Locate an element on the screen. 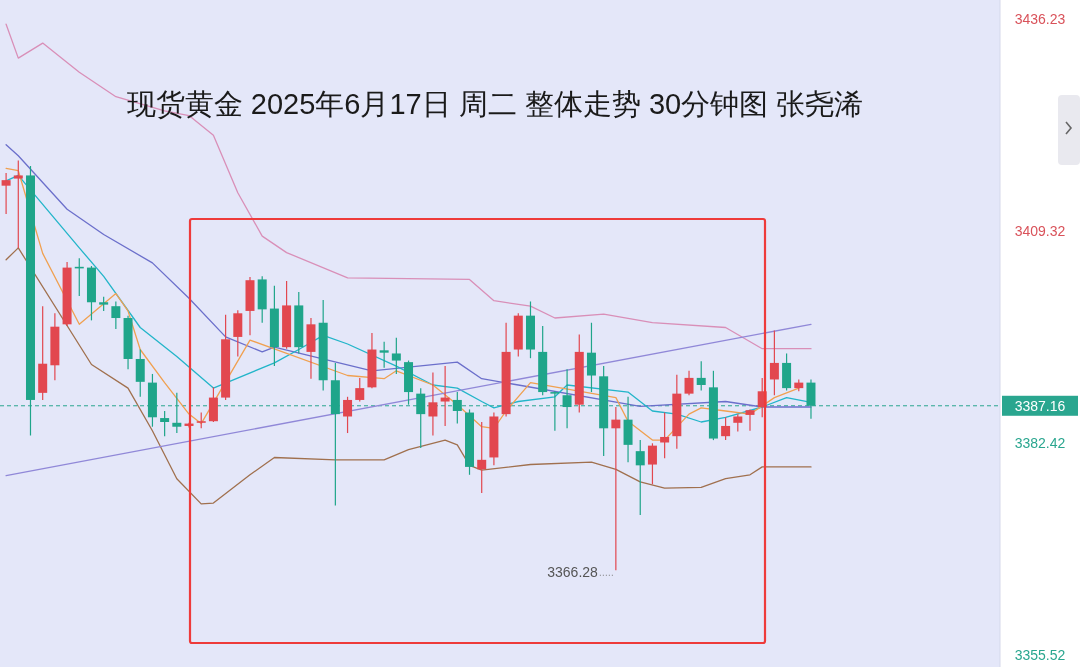  ref-line-label: 3387.16 is located at coordinates (1040, 405).